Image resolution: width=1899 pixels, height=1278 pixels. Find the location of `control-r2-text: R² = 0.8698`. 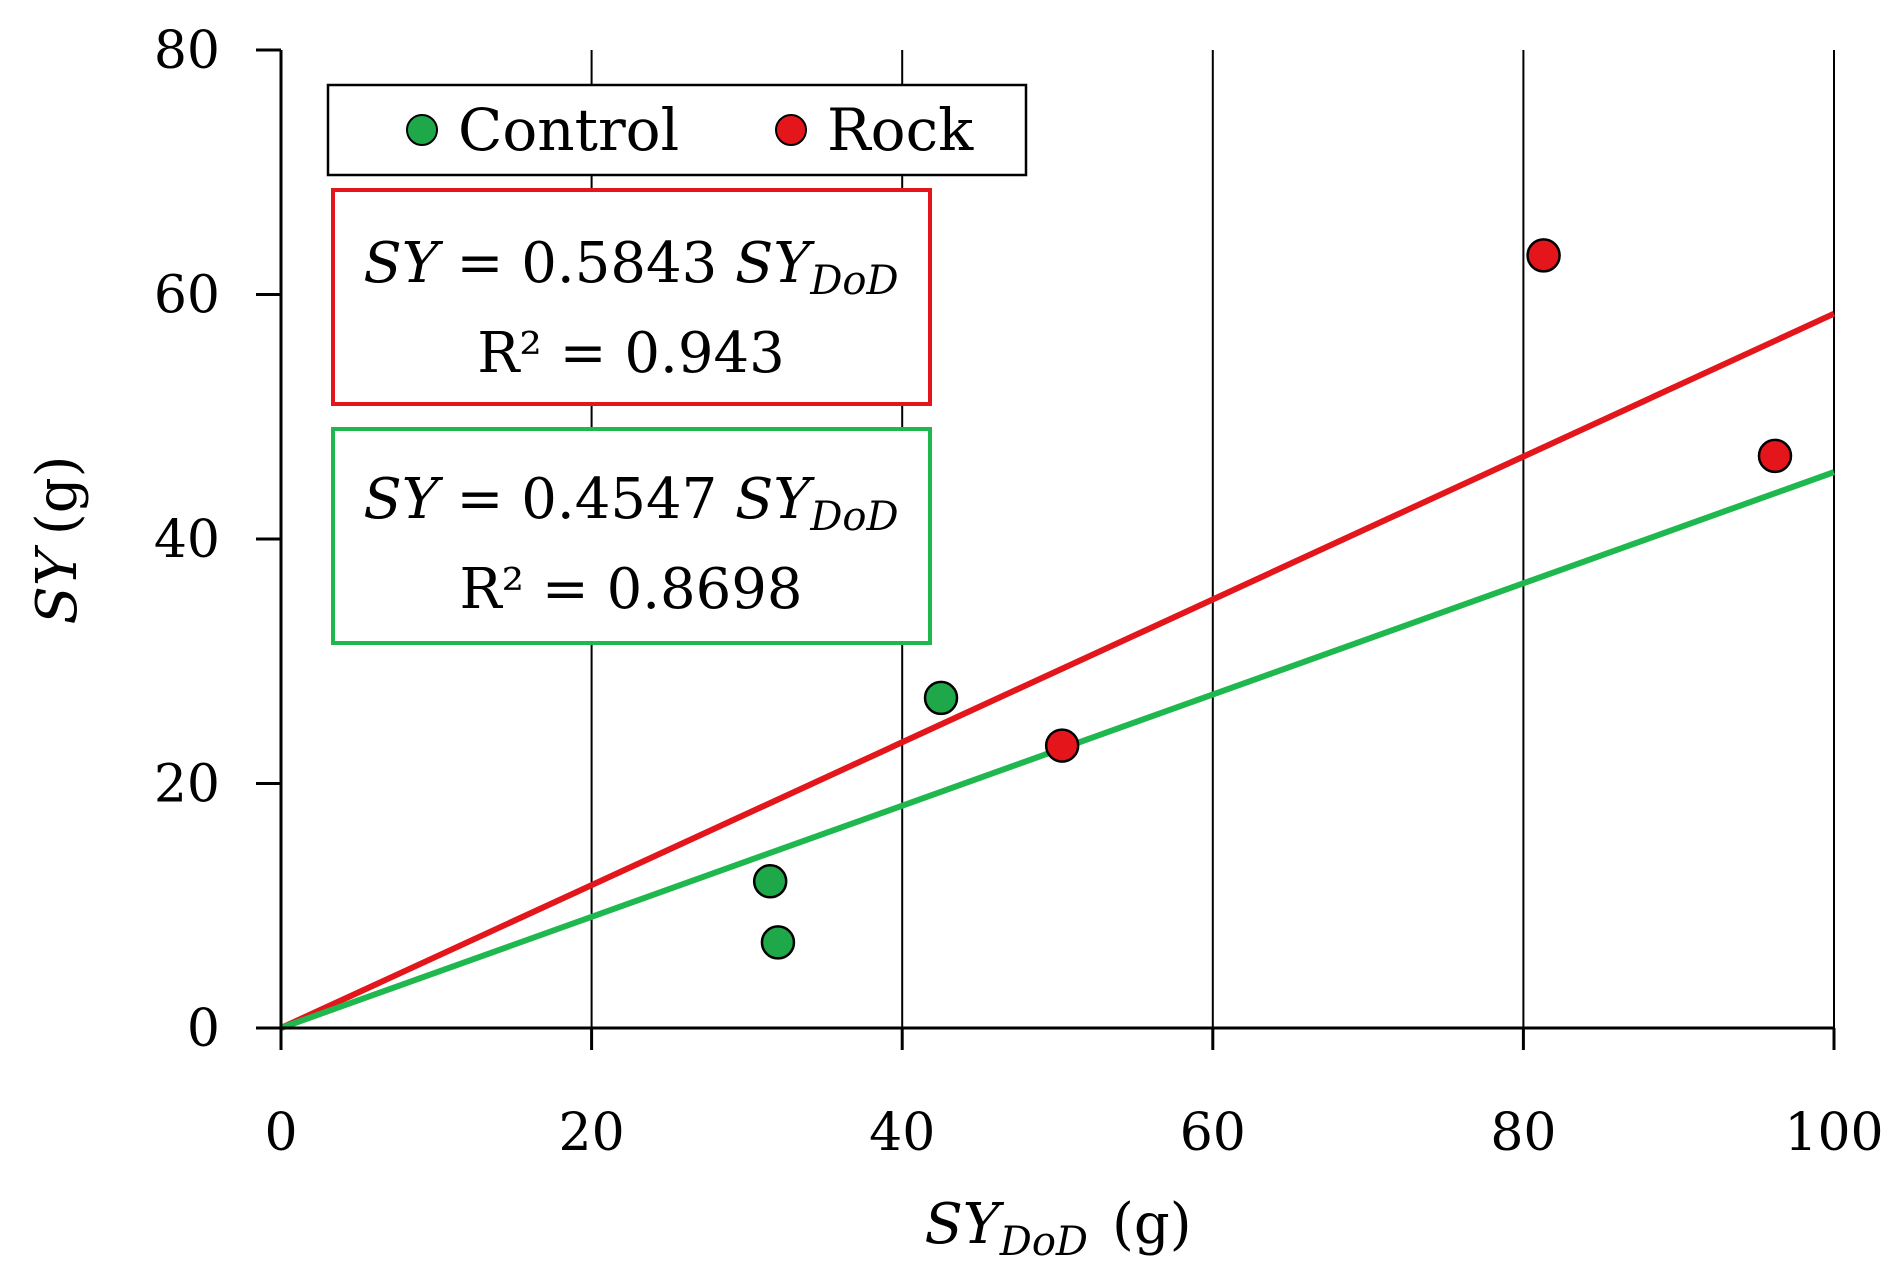

control-r2-text: R² = 0.8698 is located at coordinates (630, 589).